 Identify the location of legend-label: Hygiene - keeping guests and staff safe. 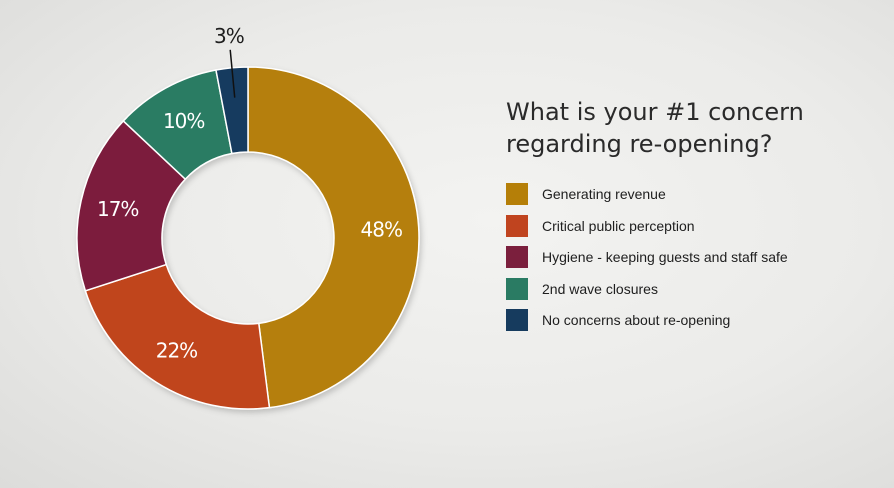
(665, 257).